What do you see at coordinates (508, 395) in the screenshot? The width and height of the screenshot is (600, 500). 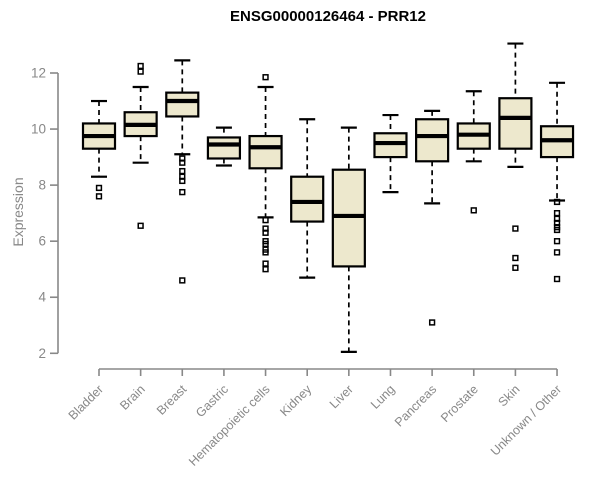 I see `x-tick-label: Skin` at bounding box center [508, 395].